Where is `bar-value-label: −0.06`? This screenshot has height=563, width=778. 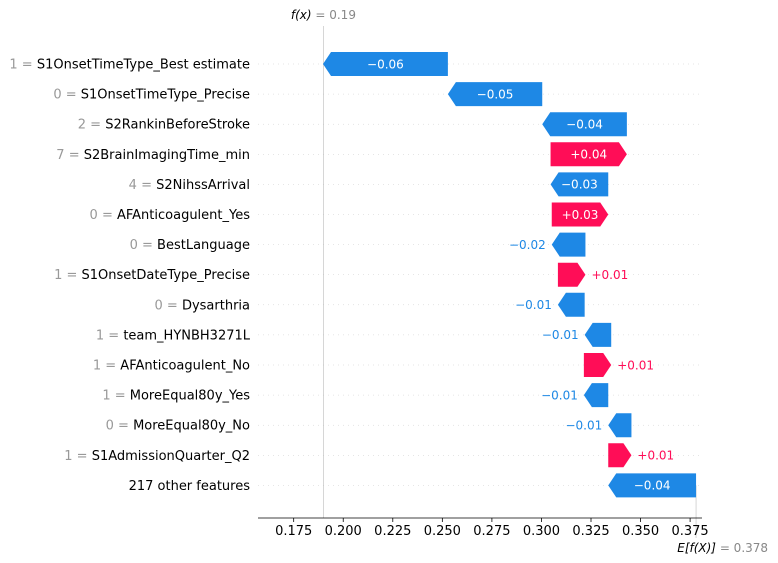
bar-value-label: −0.06 is located at coordinates (385, 64).